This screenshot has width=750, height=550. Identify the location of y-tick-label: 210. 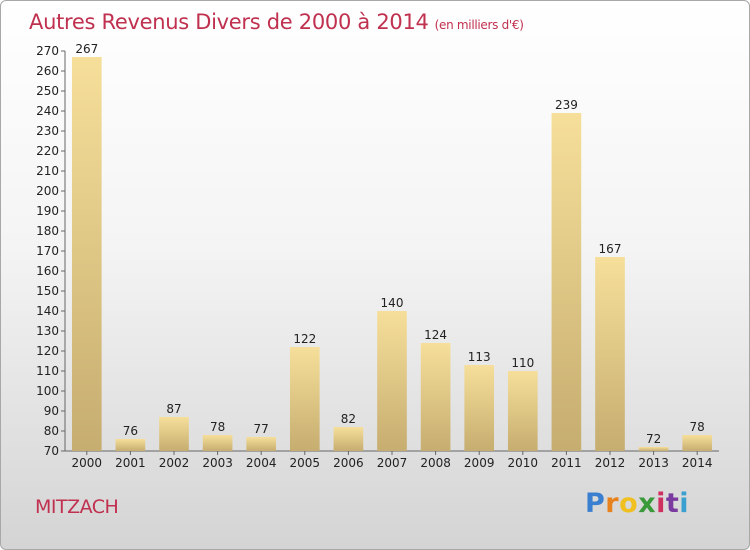
(47, 171).